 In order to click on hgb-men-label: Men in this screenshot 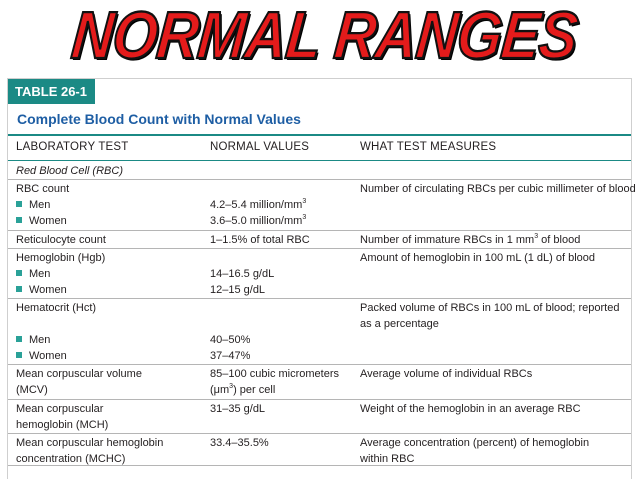, I will do `click(40, 274)`.